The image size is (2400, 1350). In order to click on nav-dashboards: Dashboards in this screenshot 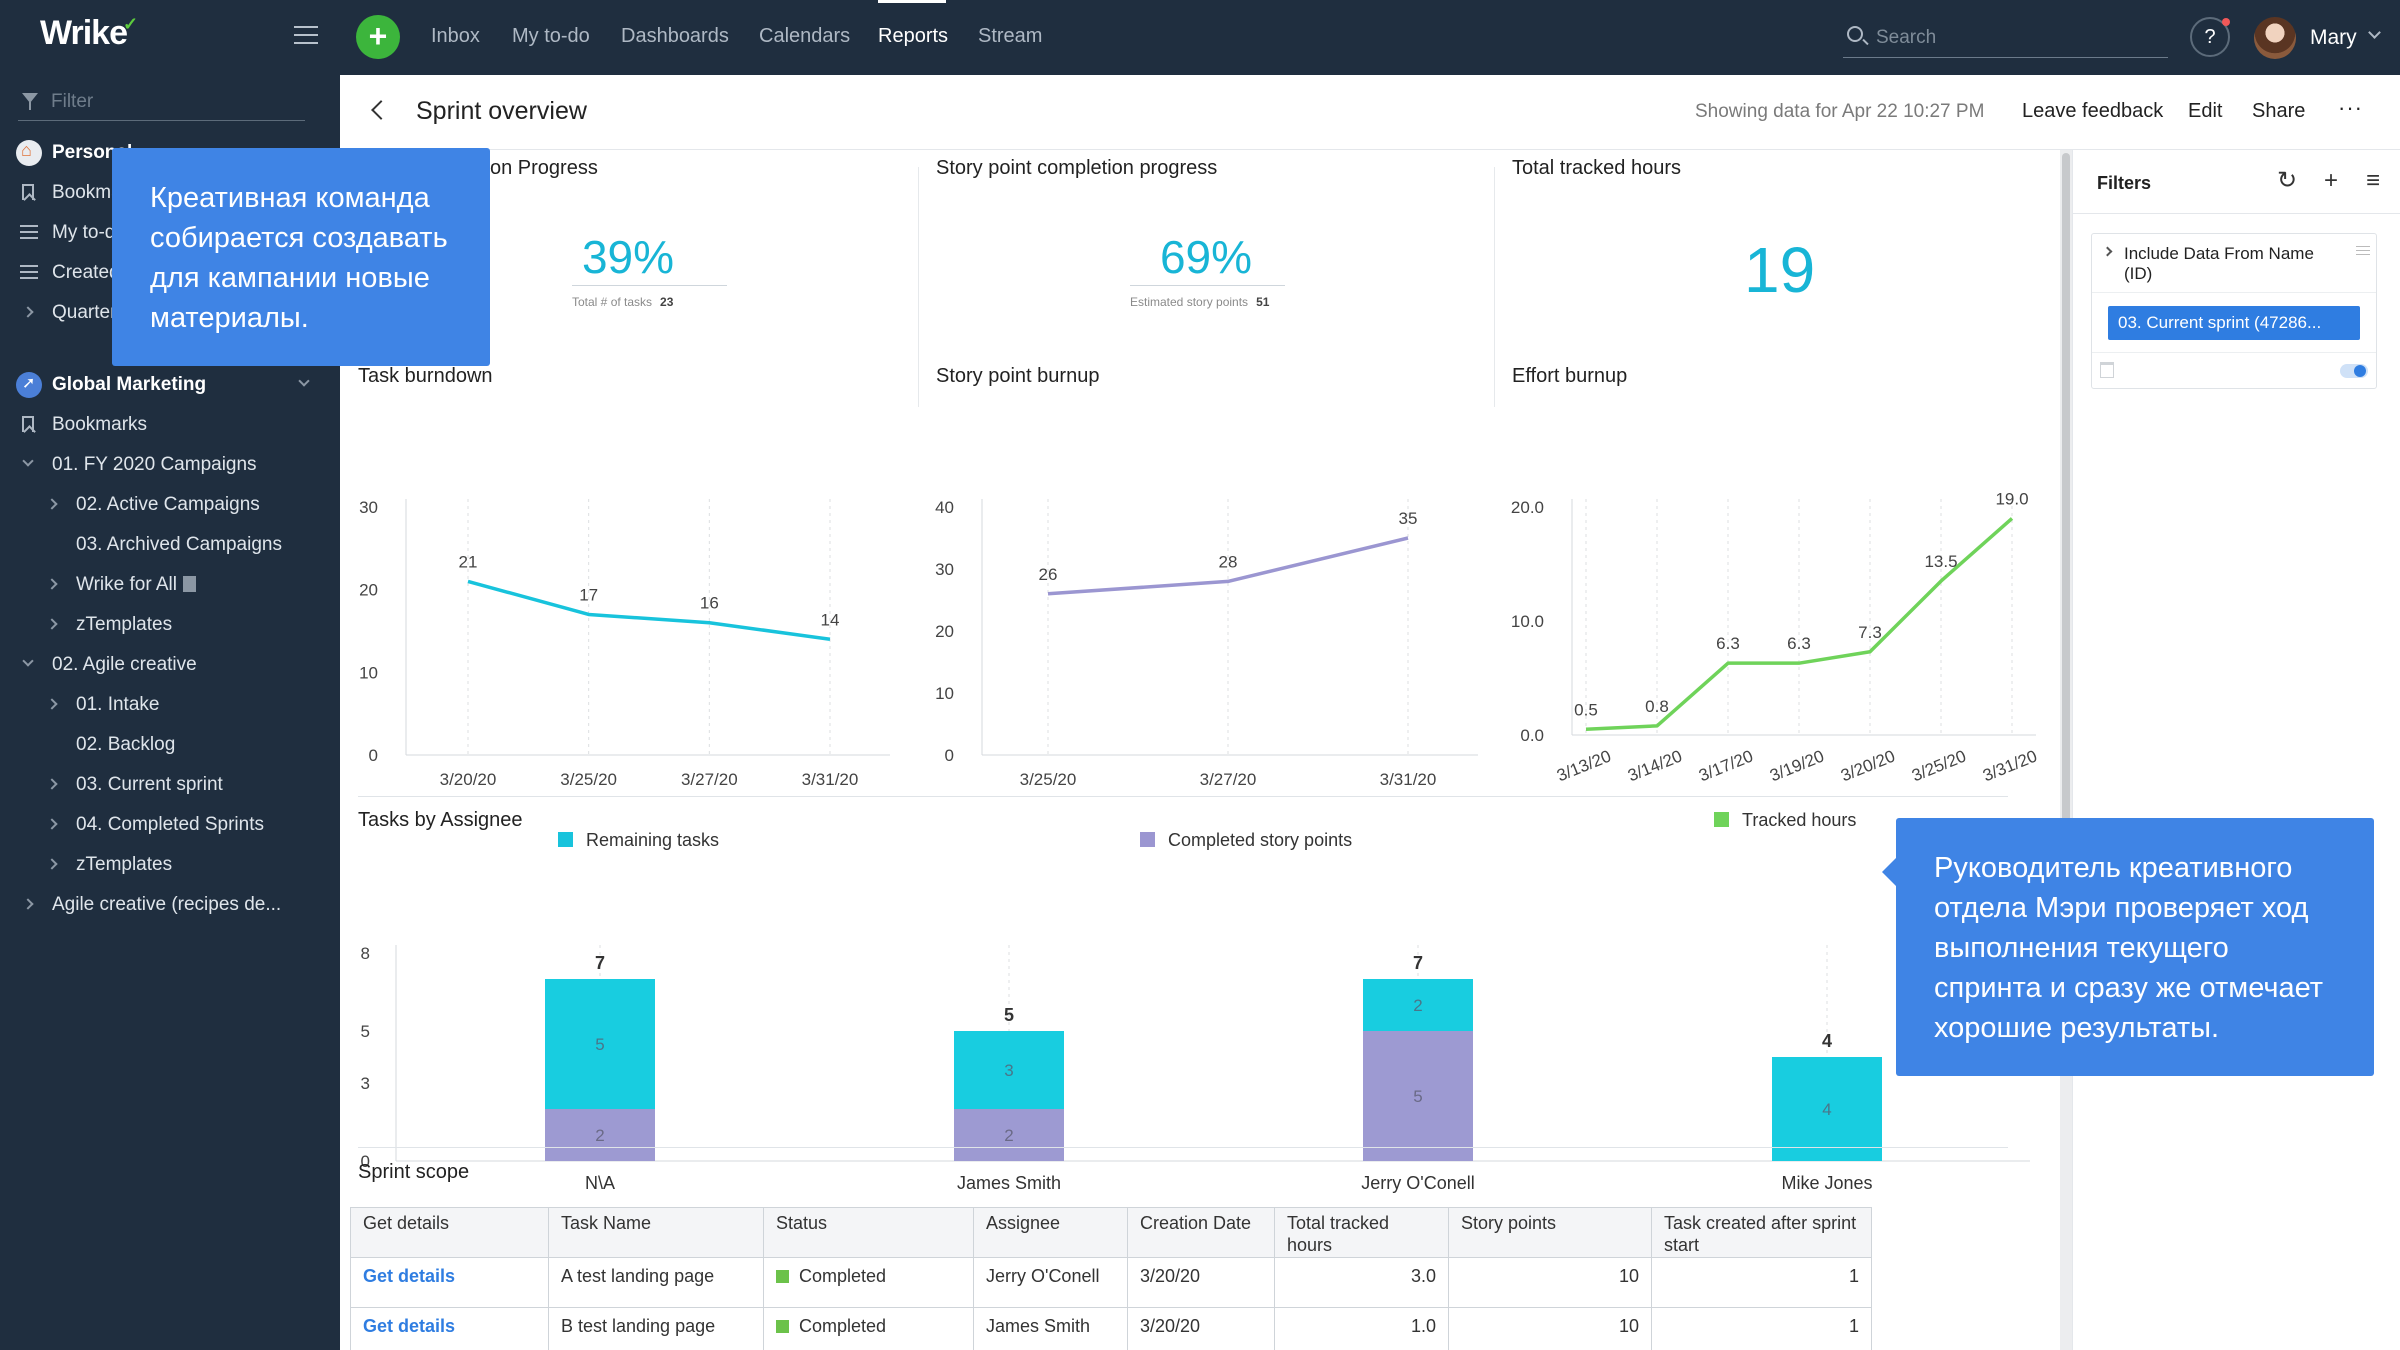, I will do `click(675, 36)`.